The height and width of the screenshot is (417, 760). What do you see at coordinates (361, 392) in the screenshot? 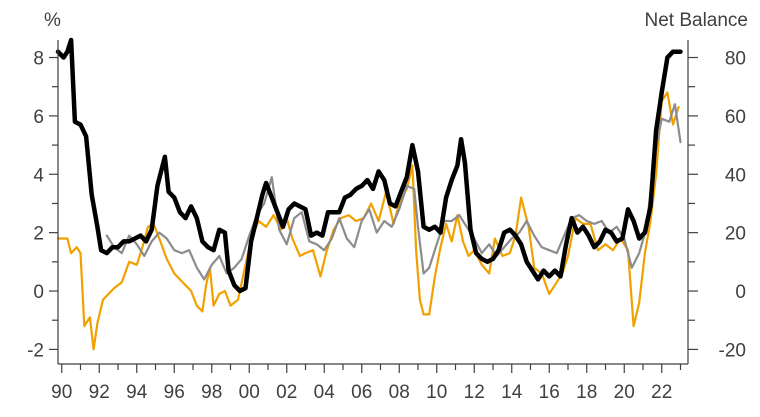
I see `x-tick-label: 06` at bounding box center [361, 392].